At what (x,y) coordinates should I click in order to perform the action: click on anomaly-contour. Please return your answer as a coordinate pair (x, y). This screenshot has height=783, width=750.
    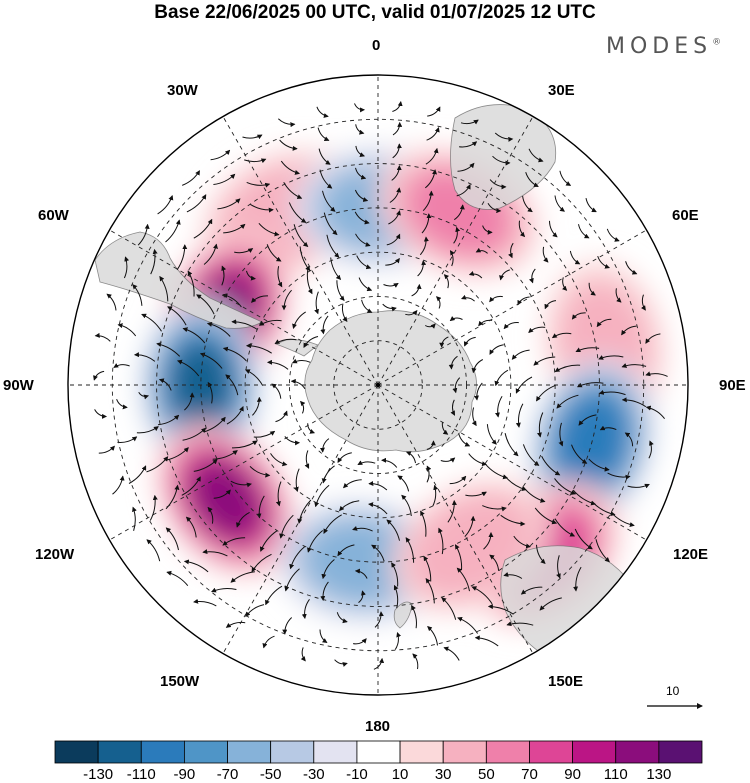
    Looking at the image, I should click on (226, 499).